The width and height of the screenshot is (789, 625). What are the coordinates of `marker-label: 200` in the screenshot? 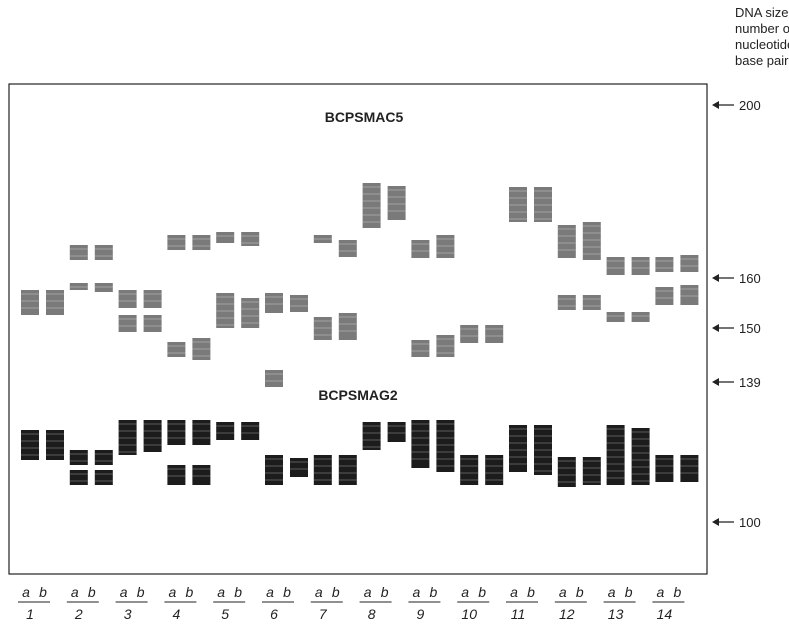 It's located at (750, 105).